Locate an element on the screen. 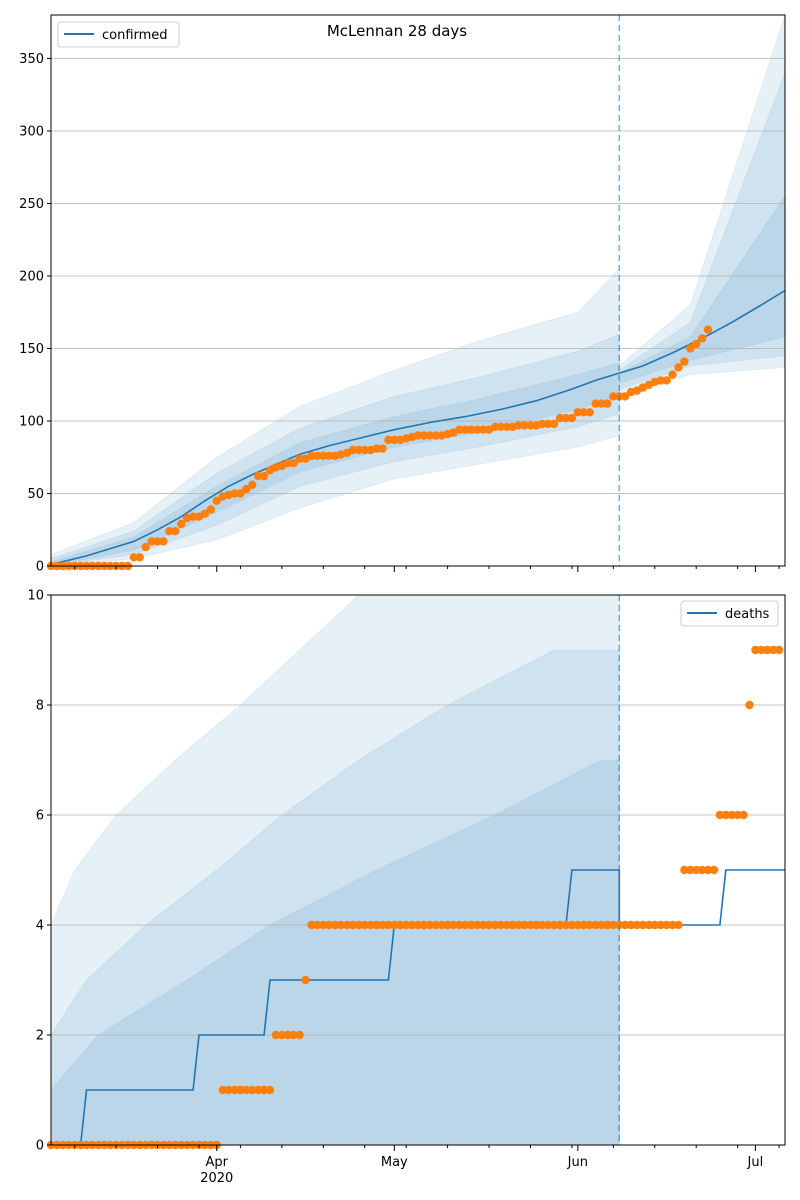 This screenshot has height=1200, width=800. confirmed-ytick-label: 150 is located at coordinates (31, 349).